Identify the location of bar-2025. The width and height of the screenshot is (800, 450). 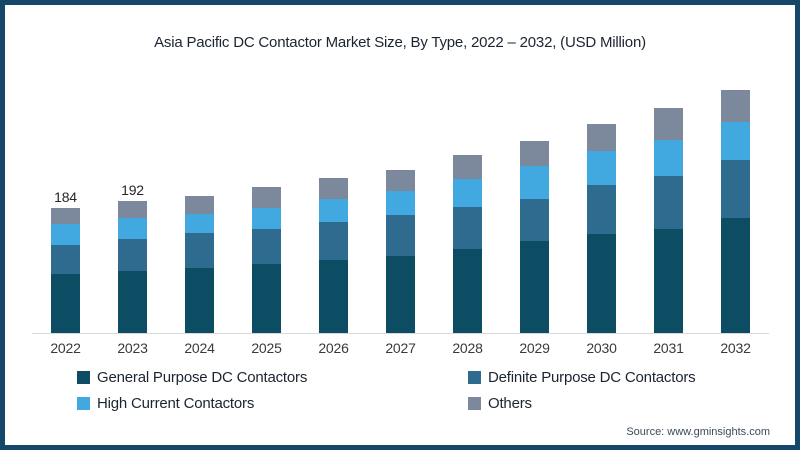
(266, 260).